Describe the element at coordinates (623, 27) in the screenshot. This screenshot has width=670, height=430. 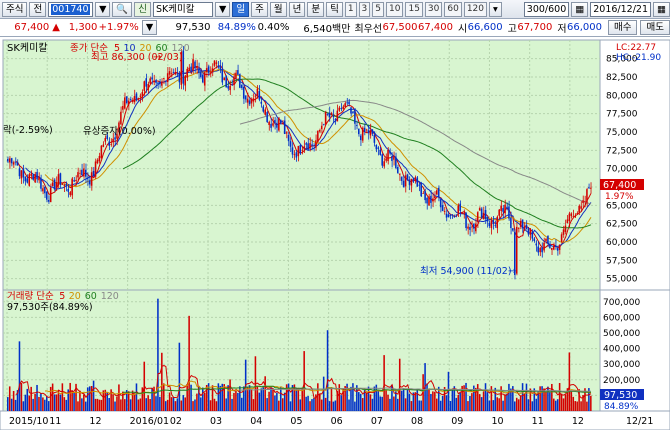
I see `buy-button: 매수` at that location.